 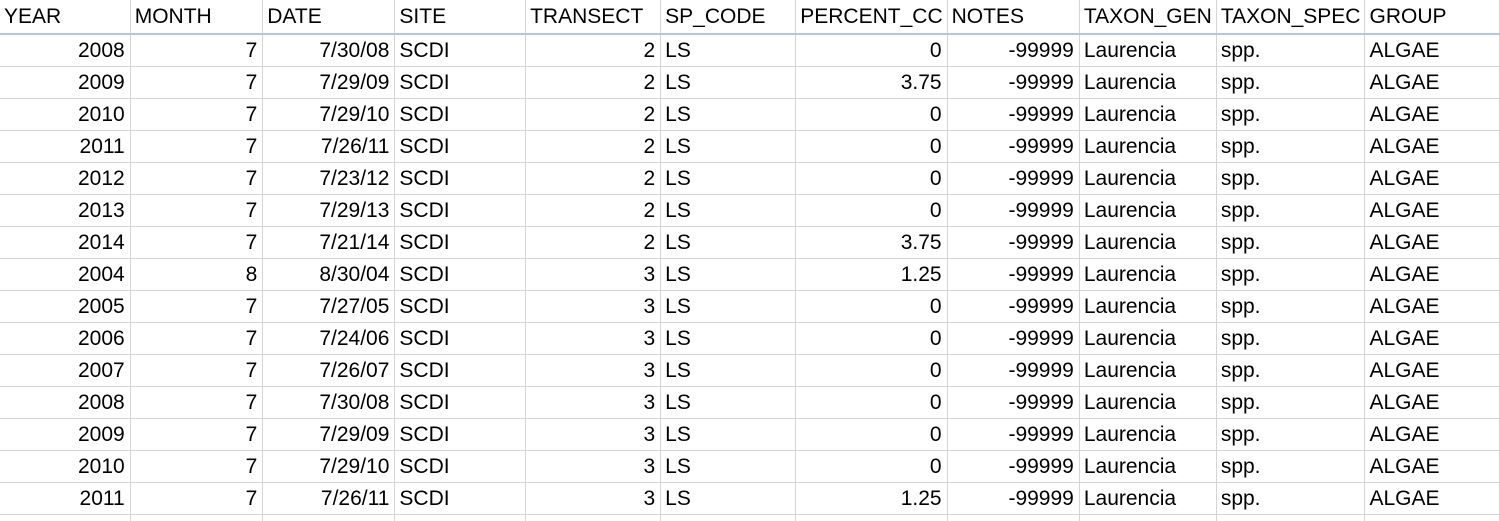 I want to click on cell-date: 7/27/05, so click(x=329, y=306).